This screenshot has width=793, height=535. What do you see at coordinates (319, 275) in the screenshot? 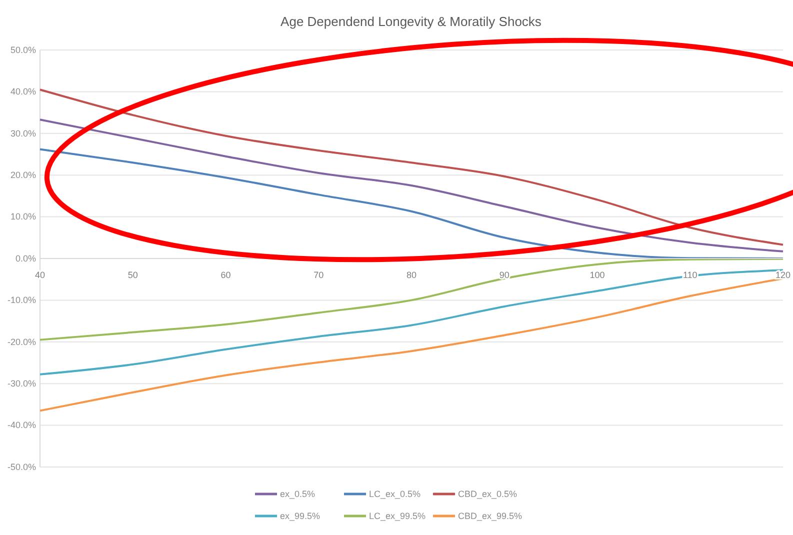
I see `x-tick-label: 70` at bounding box center [319, 275].